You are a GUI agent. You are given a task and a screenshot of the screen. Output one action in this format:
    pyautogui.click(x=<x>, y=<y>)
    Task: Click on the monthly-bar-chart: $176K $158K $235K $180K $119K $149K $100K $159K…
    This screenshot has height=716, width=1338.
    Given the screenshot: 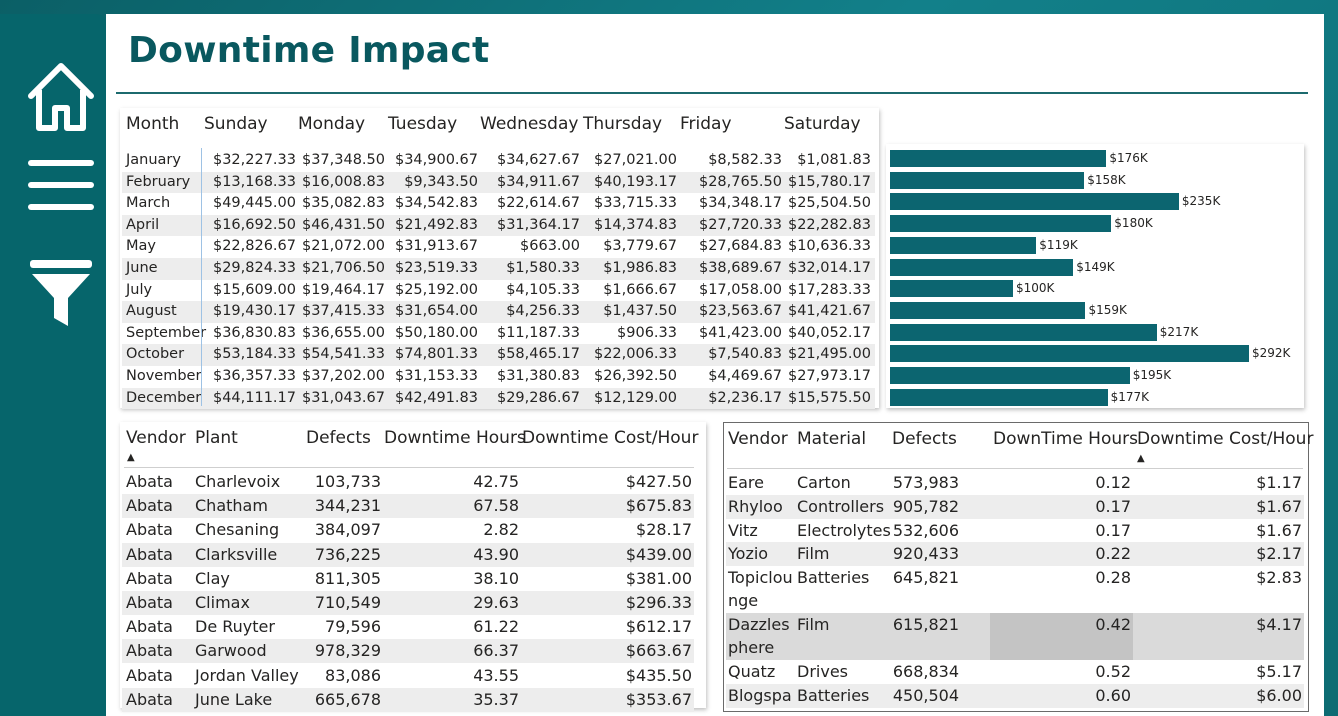 What is the action you would take?
    pyautogui.click(x=1095, y=276)
    